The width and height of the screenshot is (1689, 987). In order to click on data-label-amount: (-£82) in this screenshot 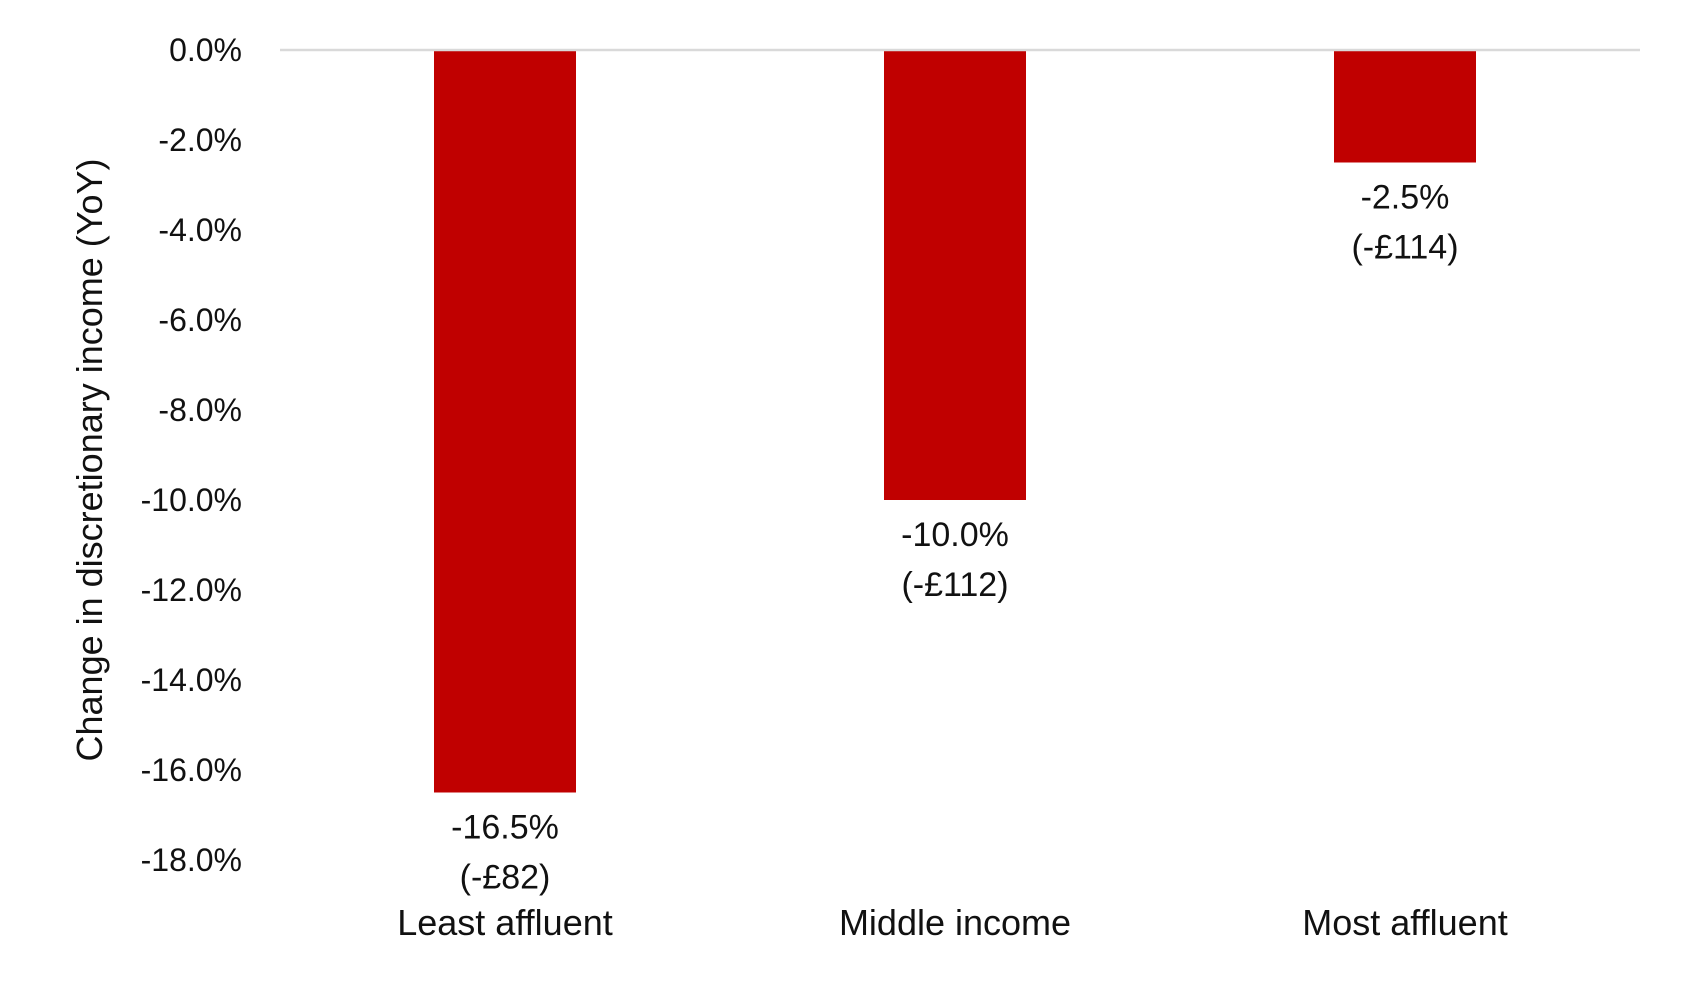, I will do `click(505, 878)`.